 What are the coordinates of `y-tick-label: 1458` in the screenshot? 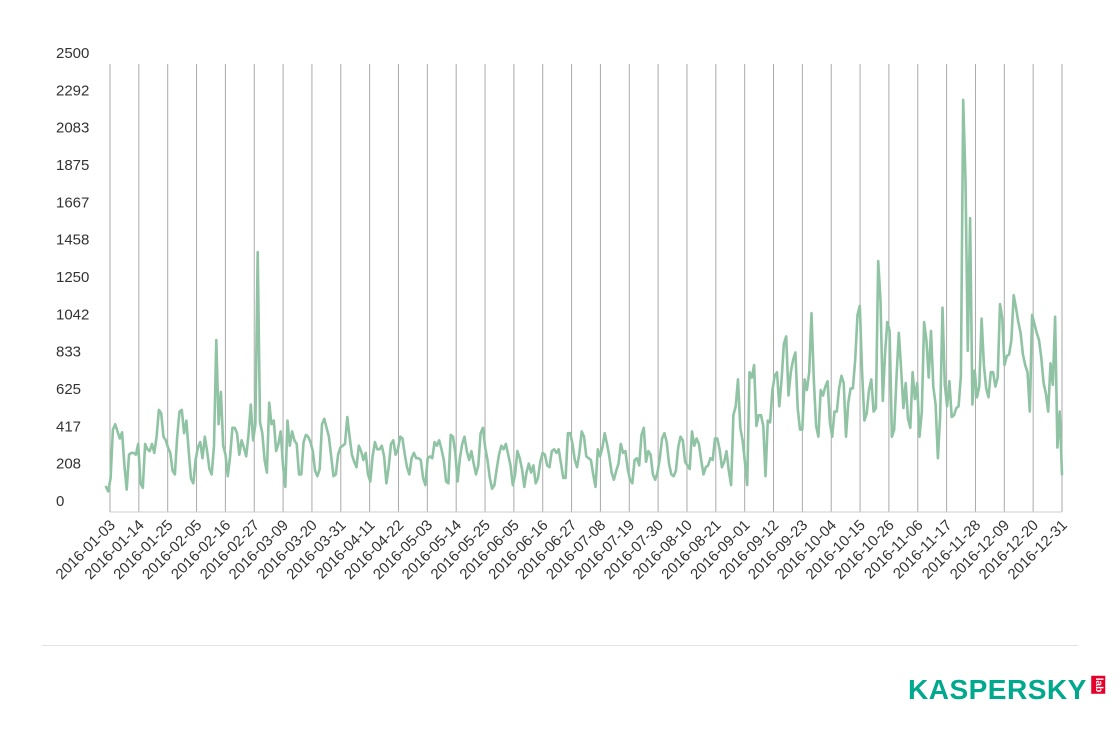 It's located at (72, 240).